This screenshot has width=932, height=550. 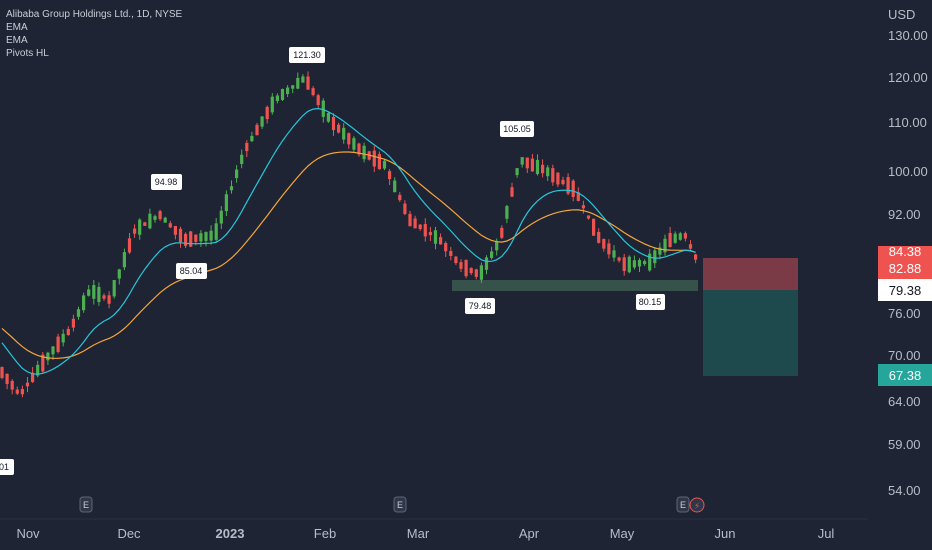 I want to click on pivot-label-low-2: 79.48, so click(x=480, y=306).